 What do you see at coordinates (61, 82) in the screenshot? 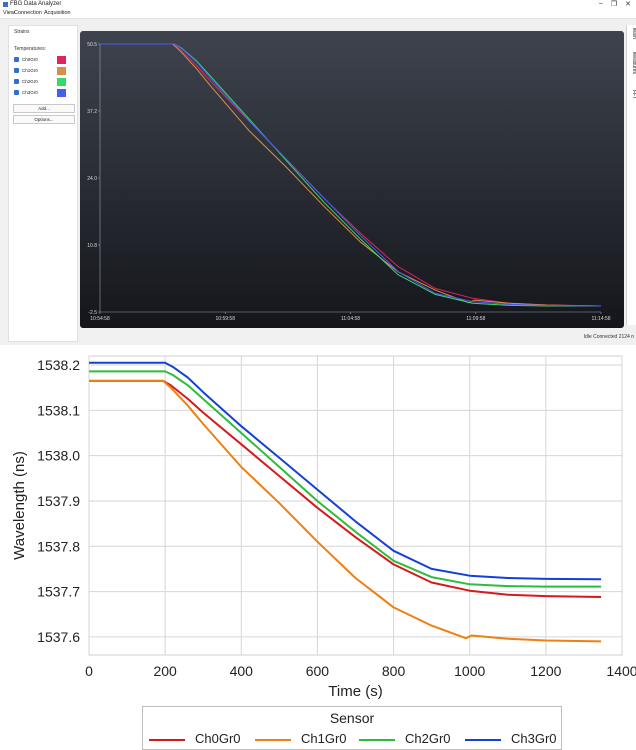
I see `color-swatch-ch2` at bounding box center [61, 82].